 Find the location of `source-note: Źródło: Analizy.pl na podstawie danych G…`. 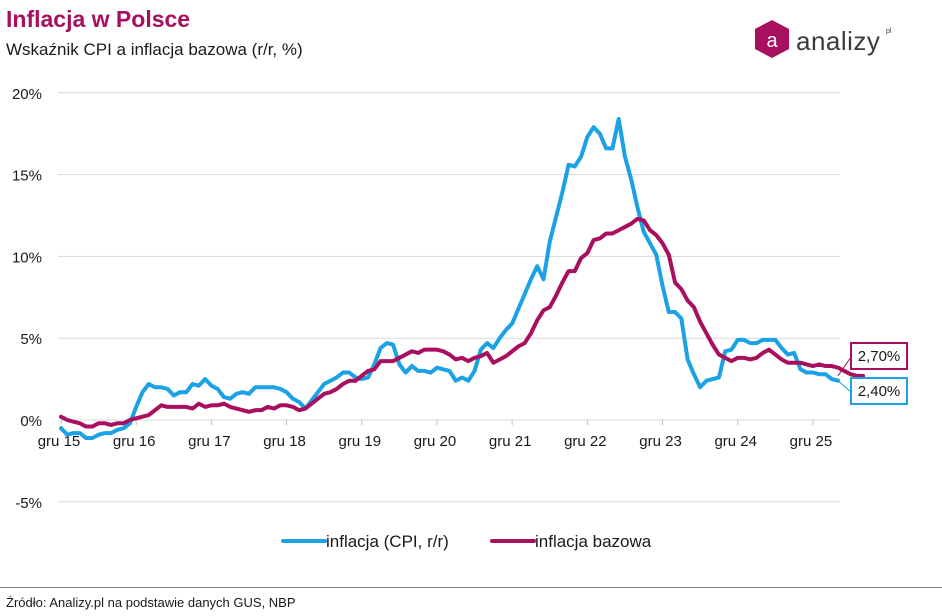

source-note: Źródło: Analizy.pl na podstawie danych G… is located at coordinates (151, 602).